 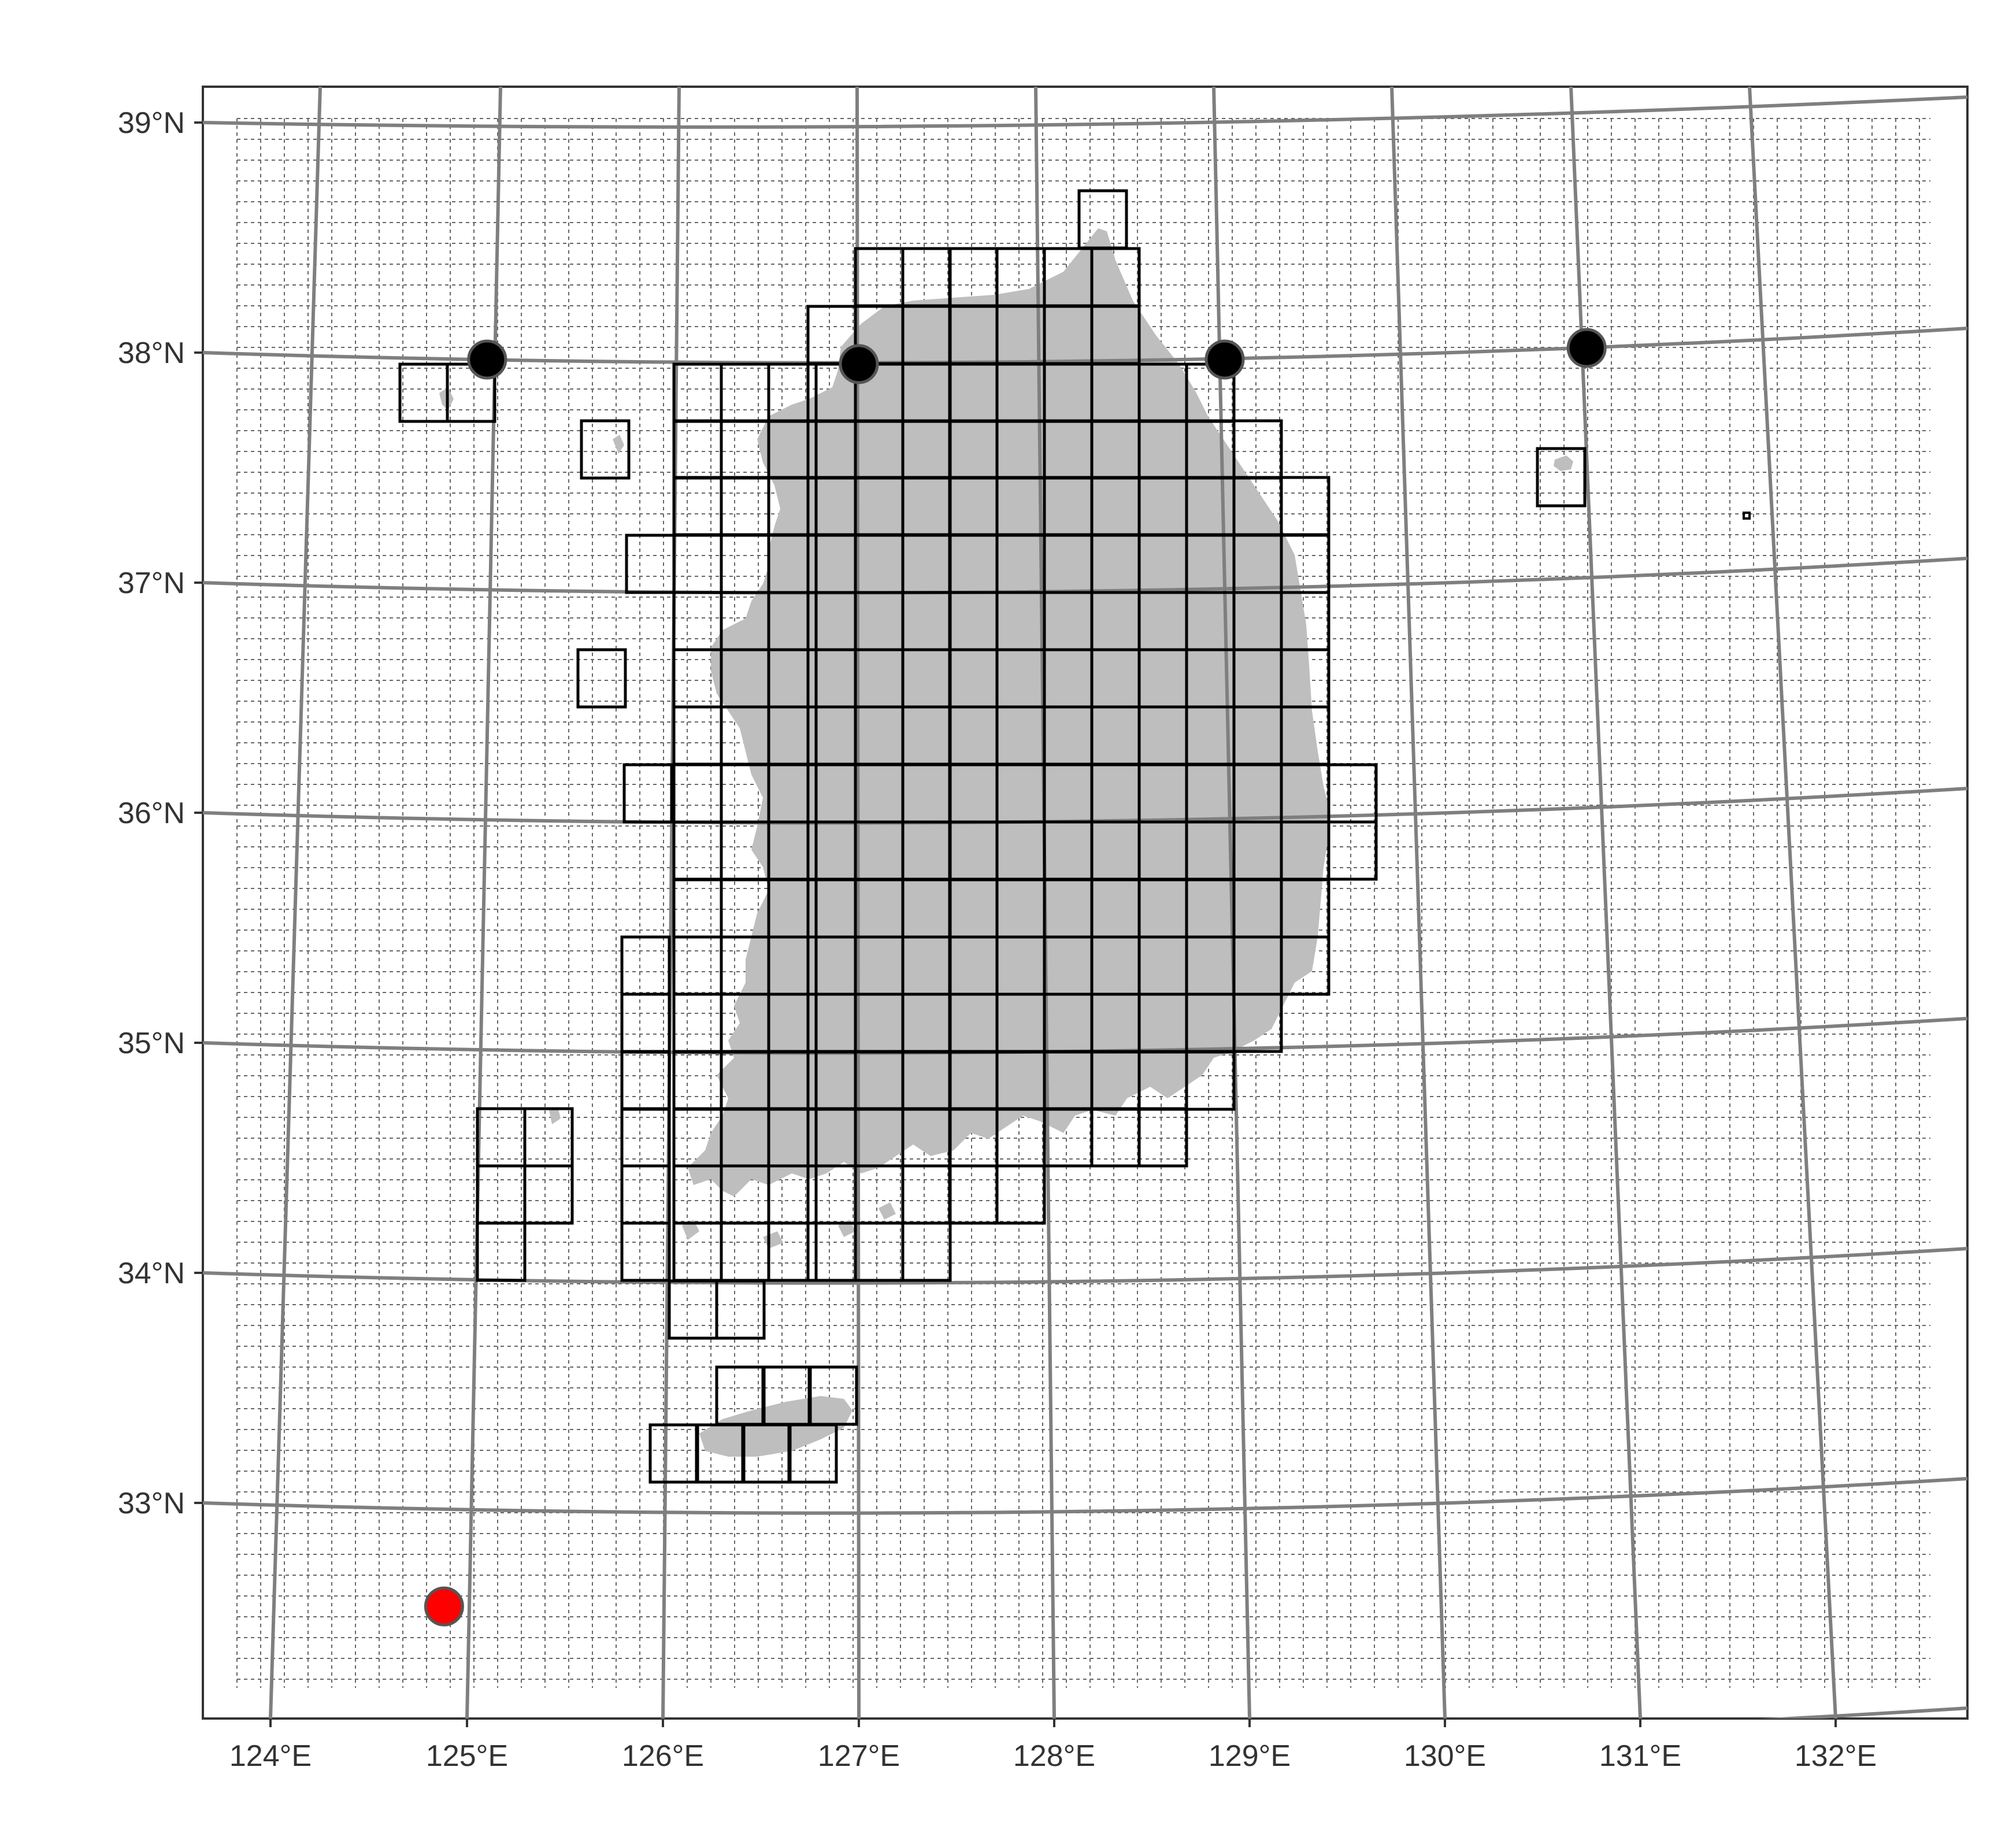 What do you see at coordinates (270, 1756) in the screenshot?
I see `lon-label-124: 124°E` at bounding box center [270, 1756].